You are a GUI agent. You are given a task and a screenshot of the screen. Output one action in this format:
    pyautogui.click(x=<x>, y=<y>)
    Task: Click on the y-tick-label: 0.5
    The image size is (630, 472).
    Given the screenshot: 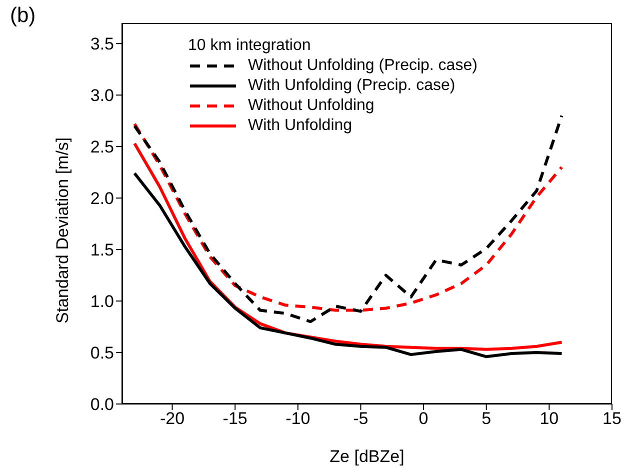 What is the action you would take?
    pyautogui.click(x=102, y=353)
    